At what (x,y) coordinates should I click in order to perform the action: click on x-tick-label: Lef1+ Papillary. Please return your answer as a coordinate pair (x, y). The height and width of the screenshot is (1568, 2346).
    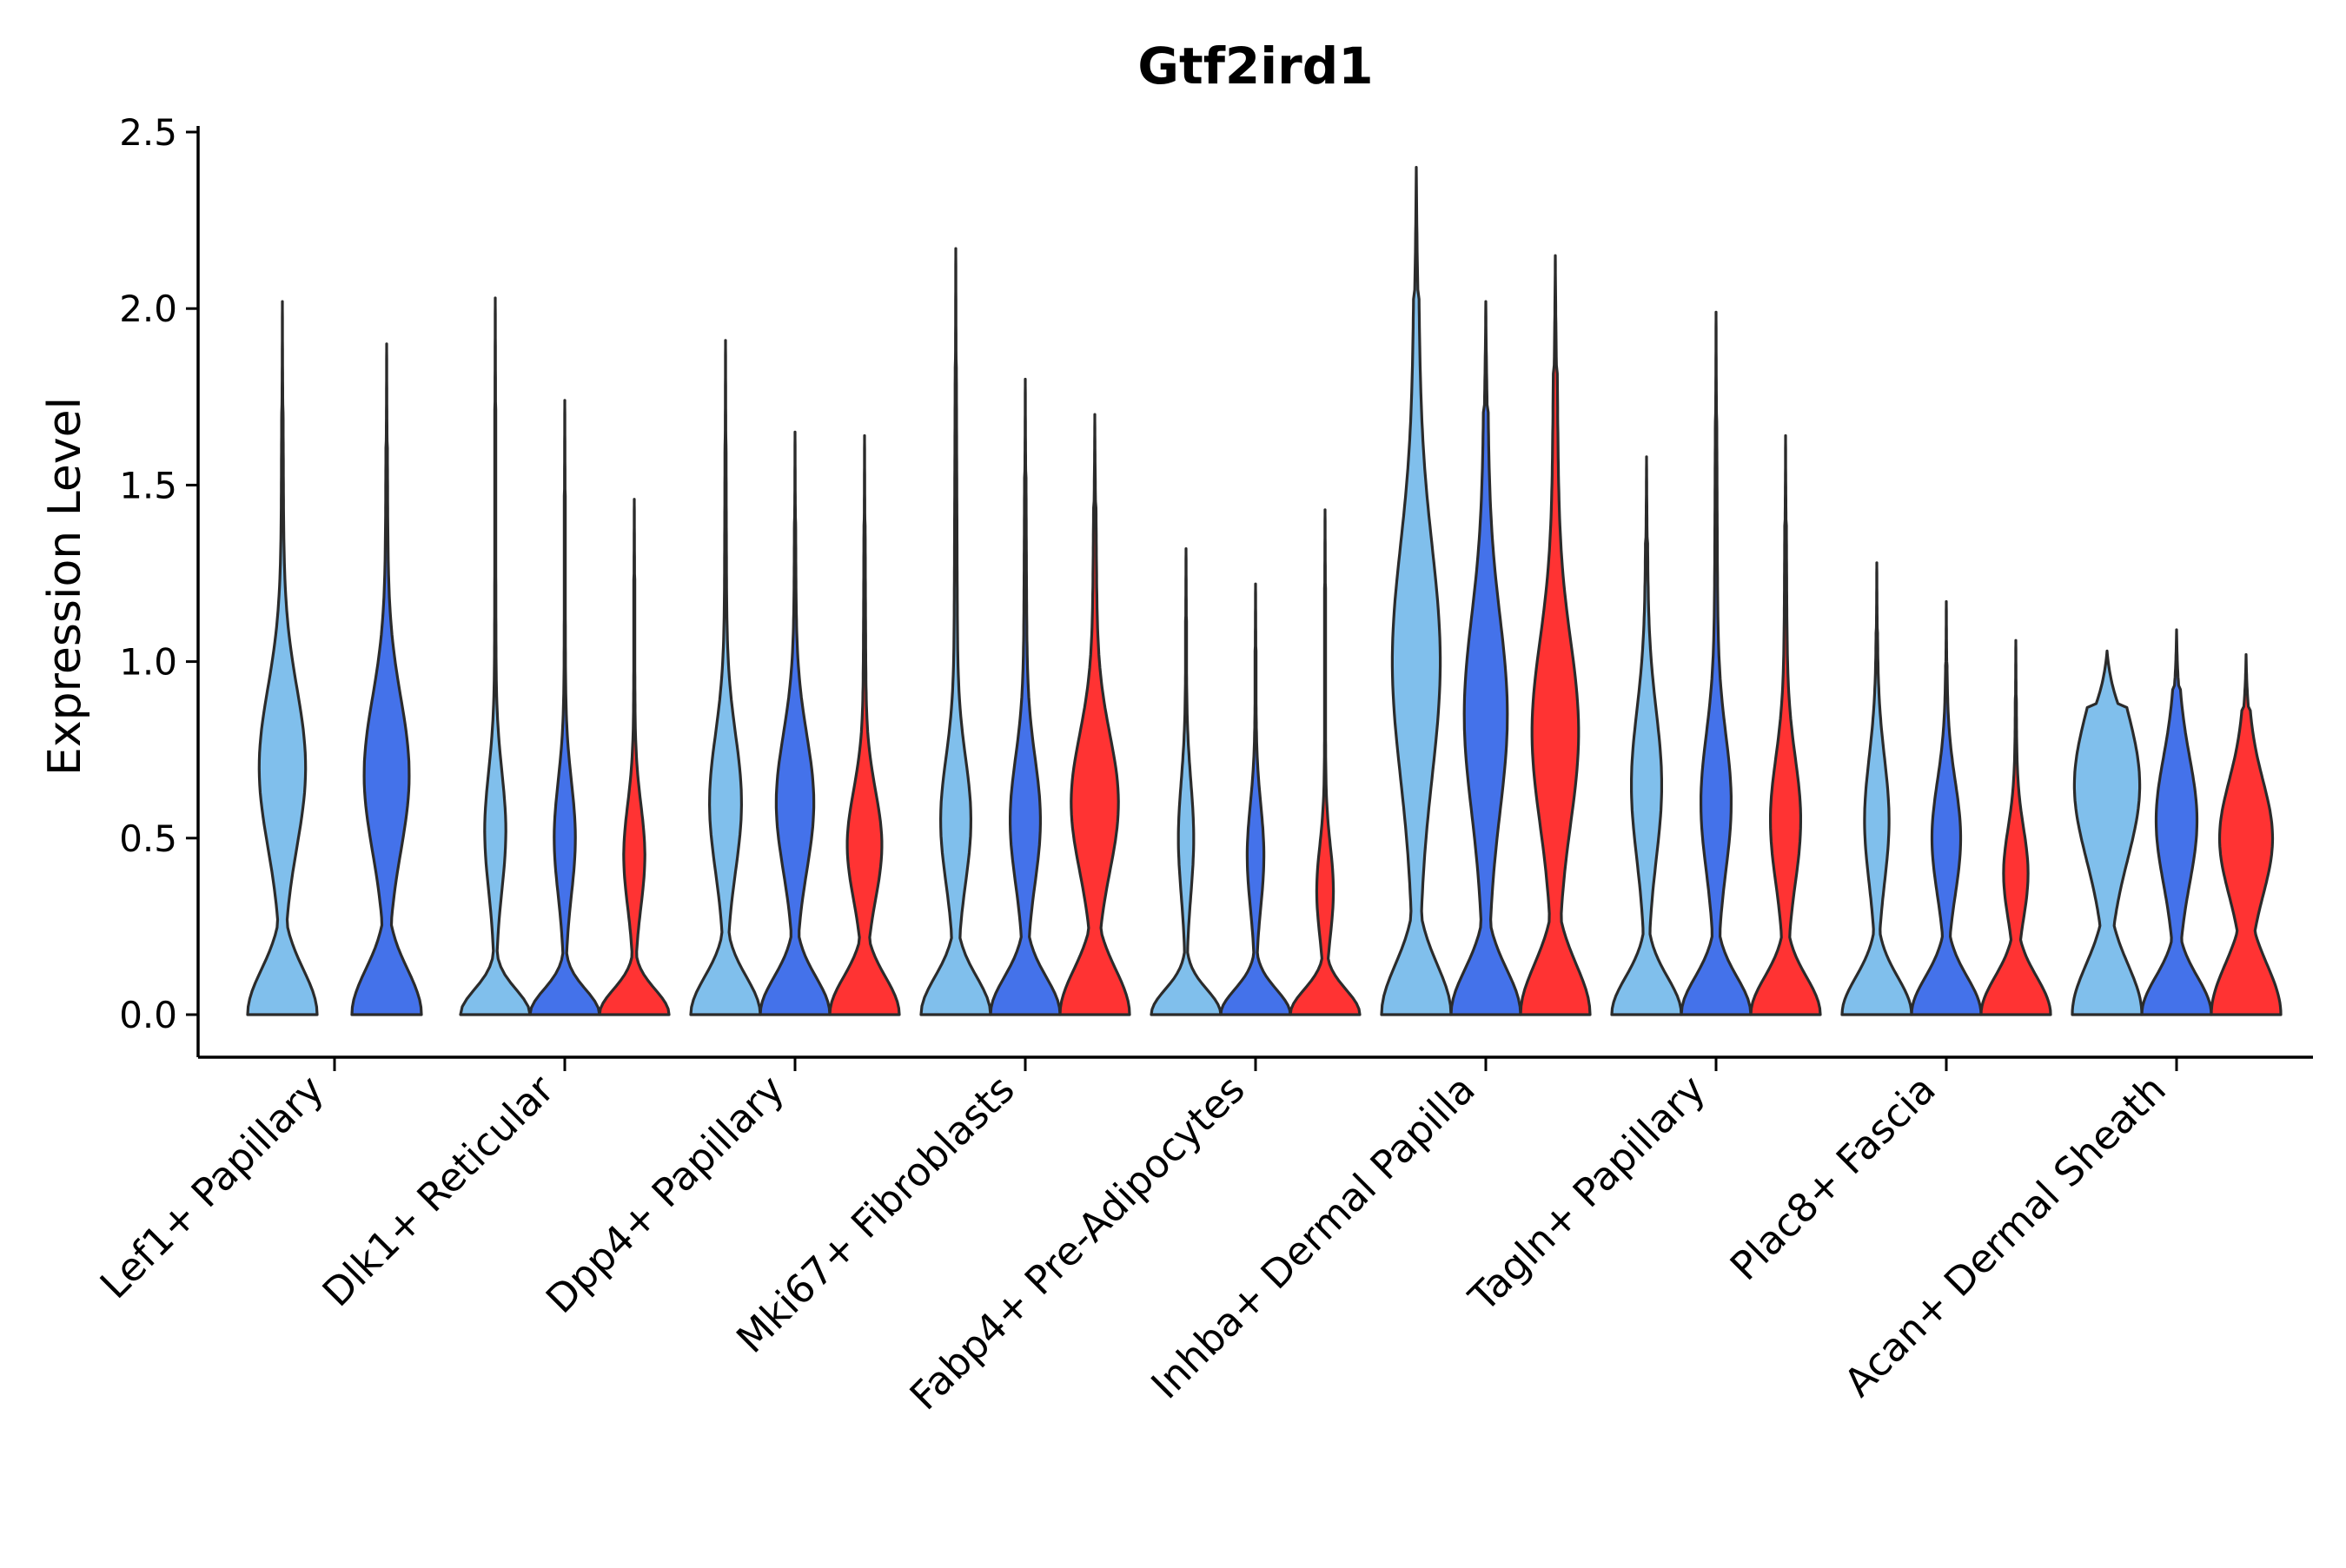
    Looking at the image, I should click on (212, 1186).